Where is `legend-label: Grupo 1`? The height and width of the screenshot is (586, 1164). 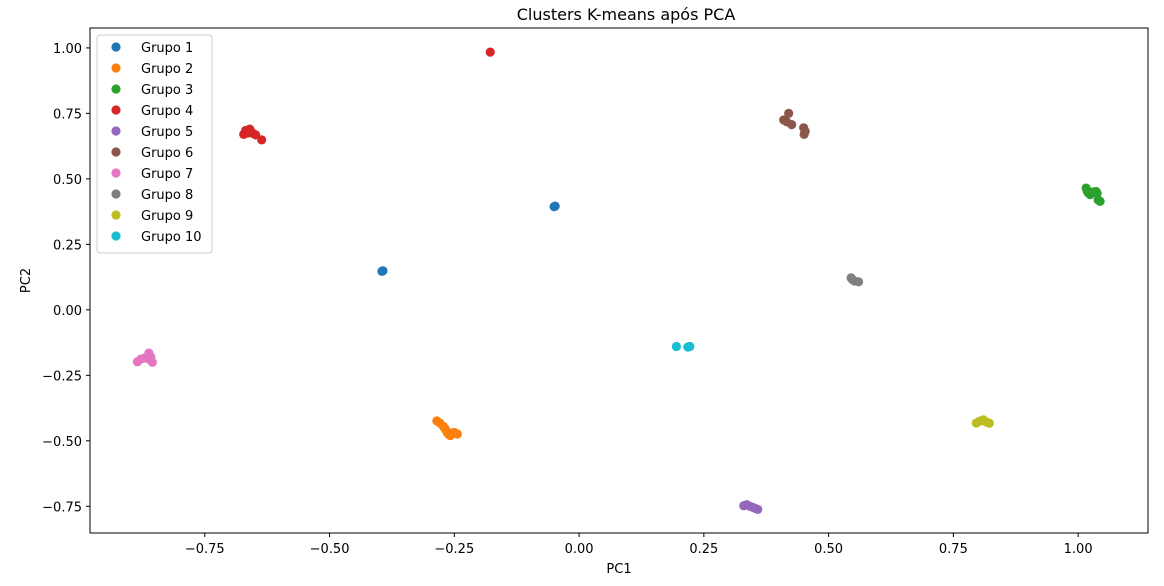 legend-label: Grupo 1 is located at coordinates (167, 48).